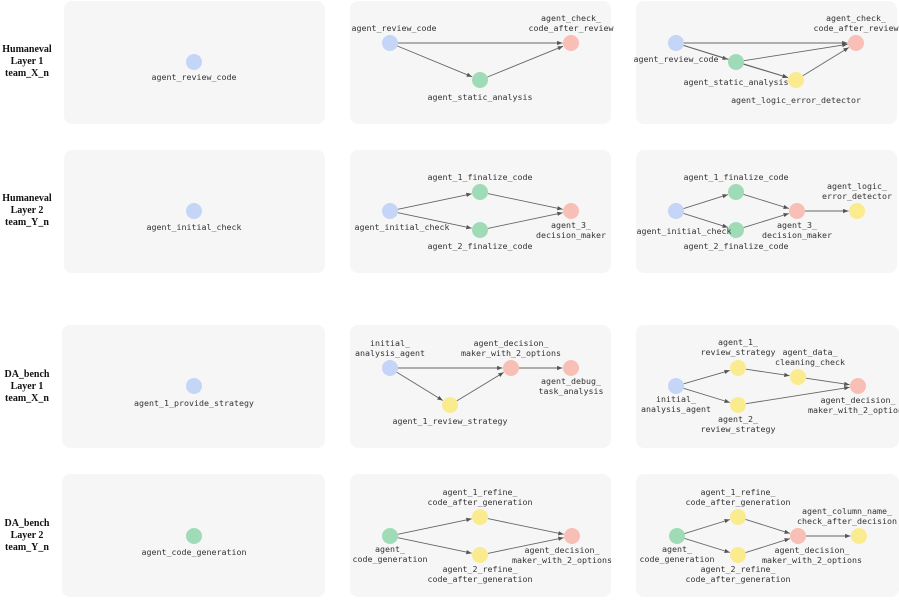  I want to click on agent-node-label: agent_logic_error_detector, so click(857, 191).